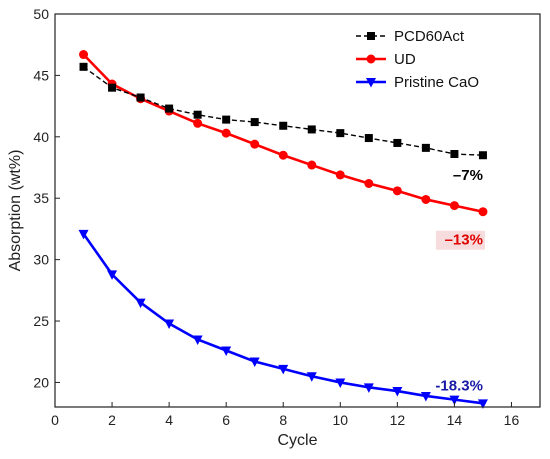 The width and height of the screenshot is (550, 459). What do you see at coordinates (169, 420) in the screenshot?
I see `x-tick-label: 4` at bounding box center [169, 420].